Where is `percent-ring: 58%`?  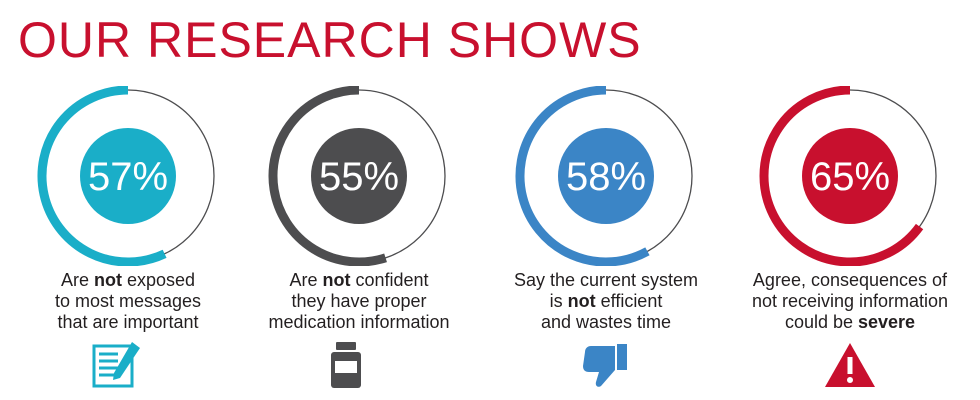
percent-ring: 58% is located at coordinates (604, 176).